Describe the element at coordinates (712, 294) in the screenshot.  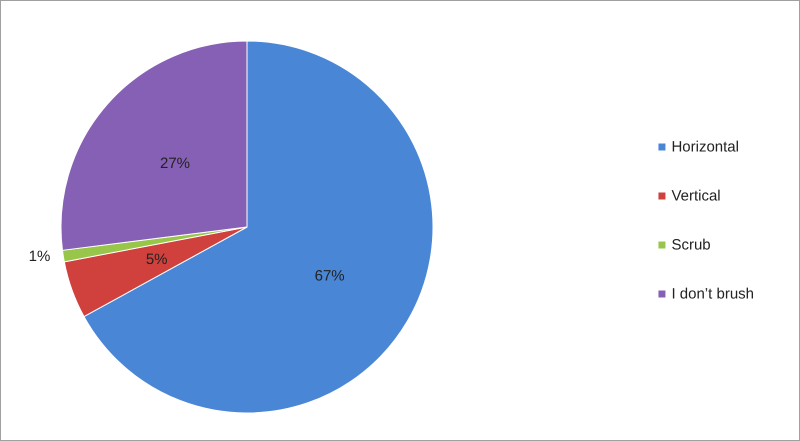
I see `legend-label: I don’t brush` at that location.